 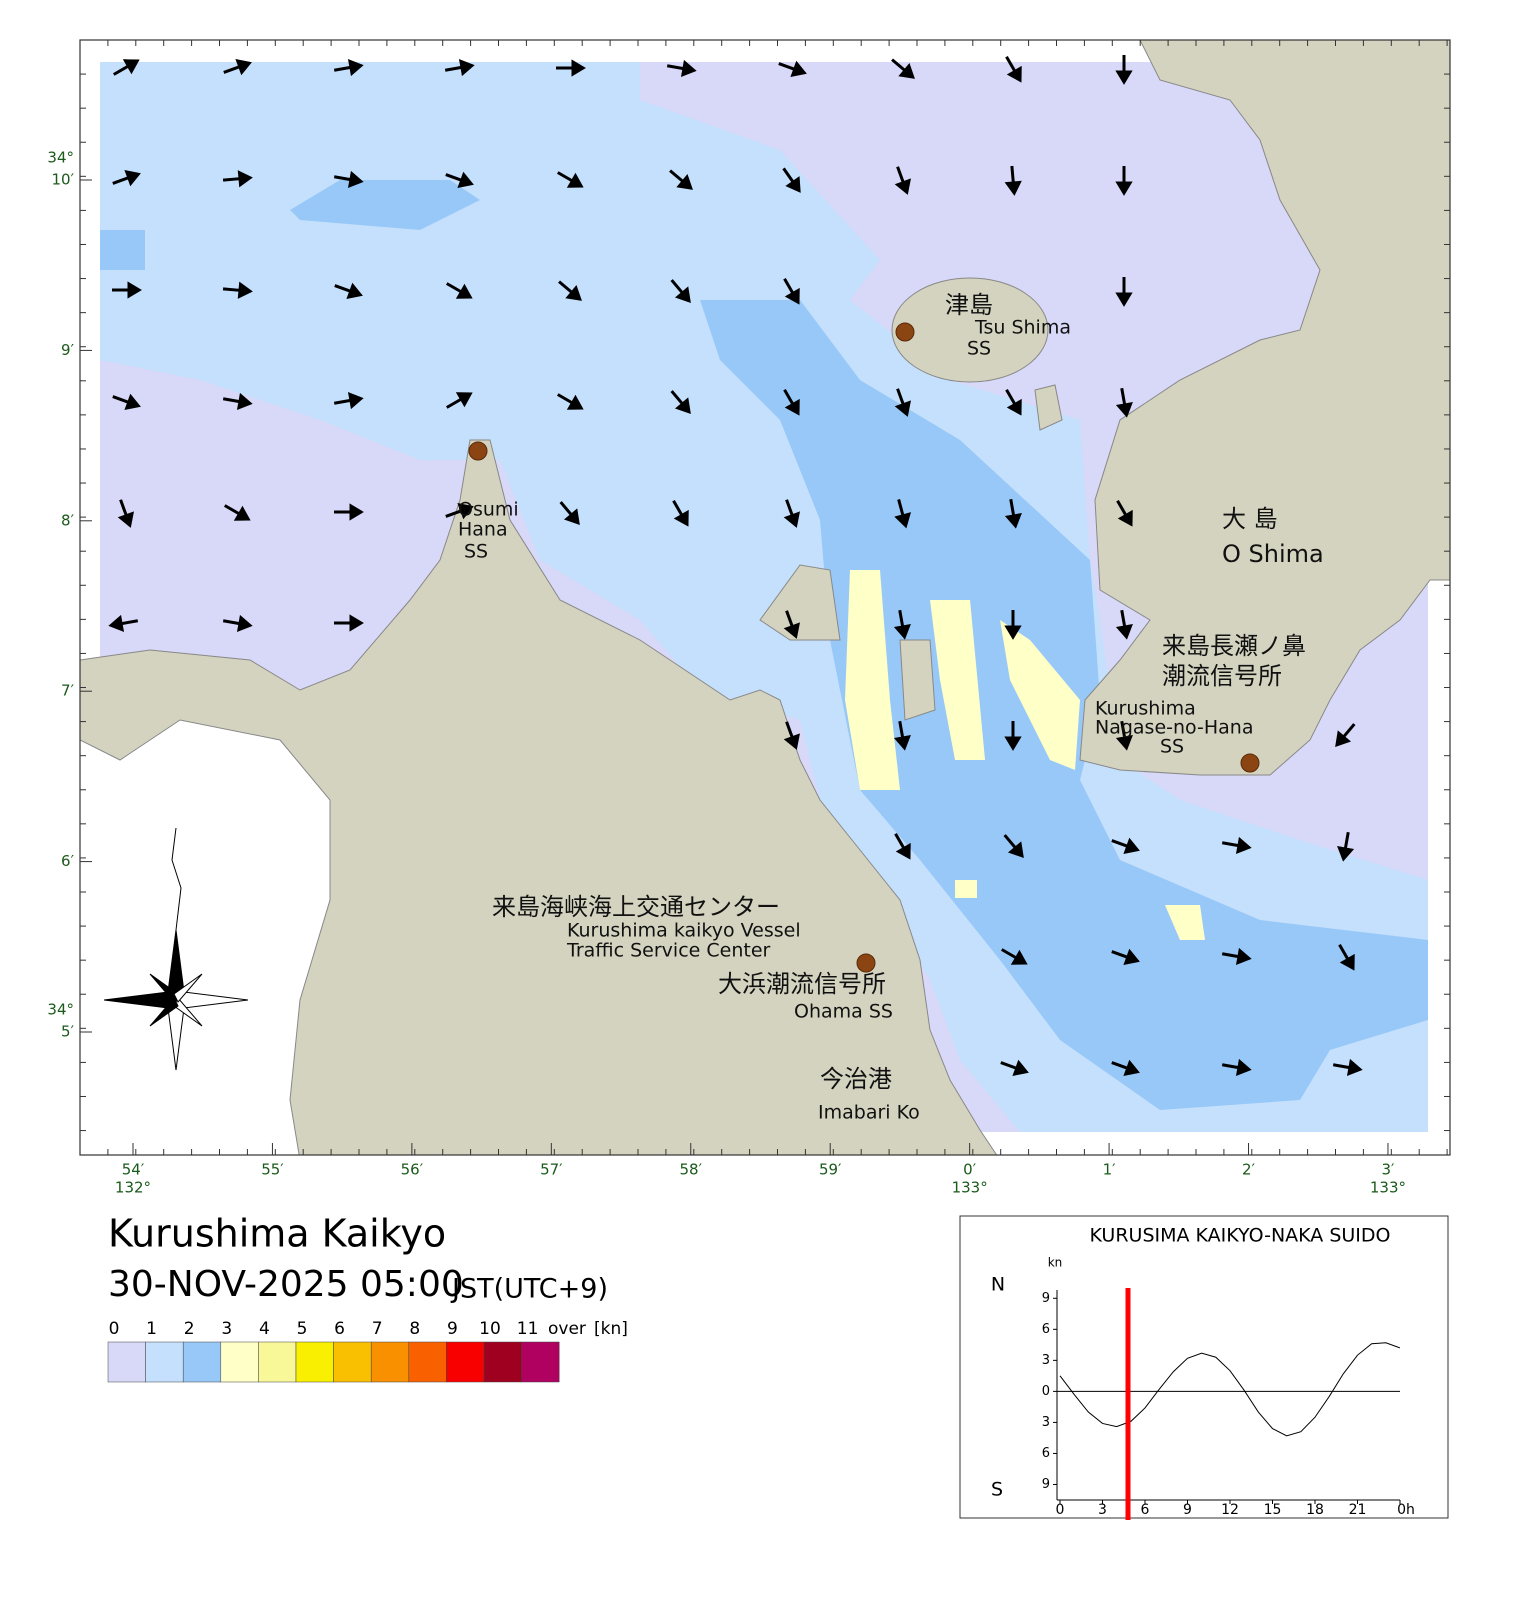 I want to click on x-tick-label: 6, so click(x=1145, y=1510).